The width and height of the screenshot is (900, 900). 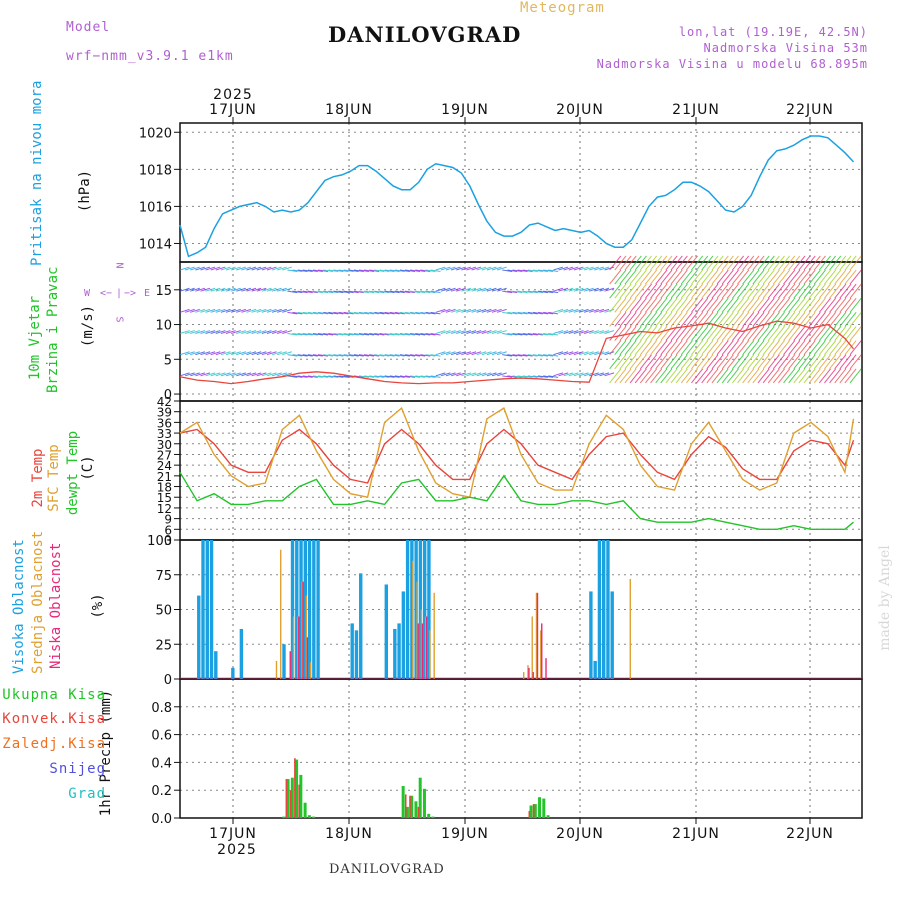 I want to click on wind-speed-line, so click(x=517, y=352).